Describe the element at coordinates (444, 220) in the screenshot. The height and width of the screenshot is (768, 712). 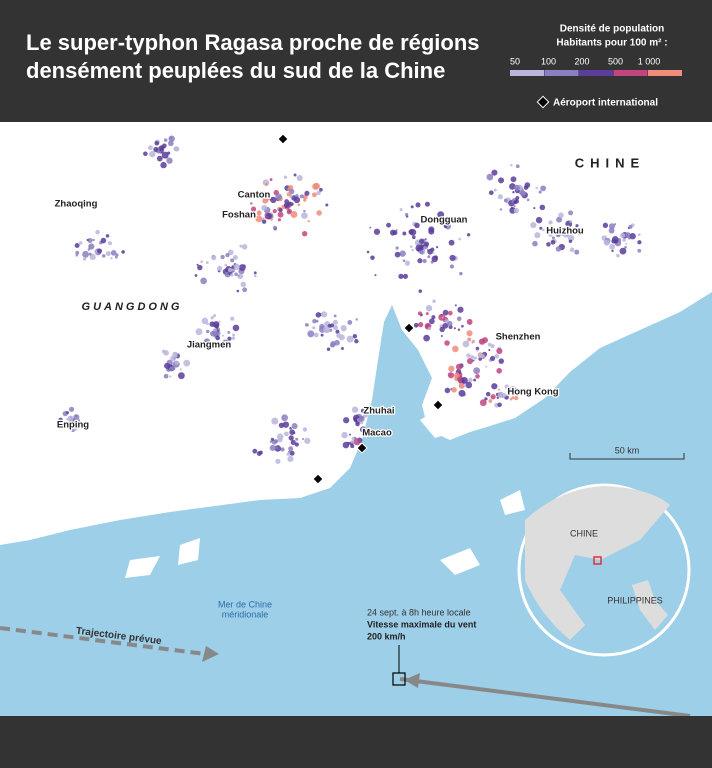
I see `place-label: Dongguan` at that location.